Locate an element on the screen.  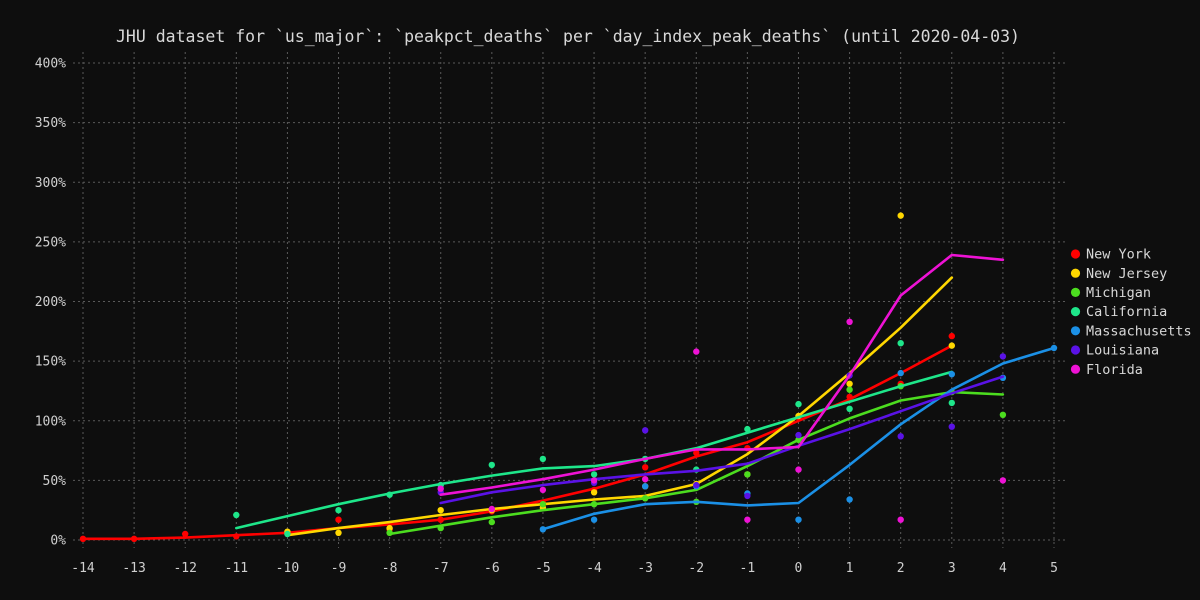
x-tick-label: -11 is located at coordinates (236, 568).